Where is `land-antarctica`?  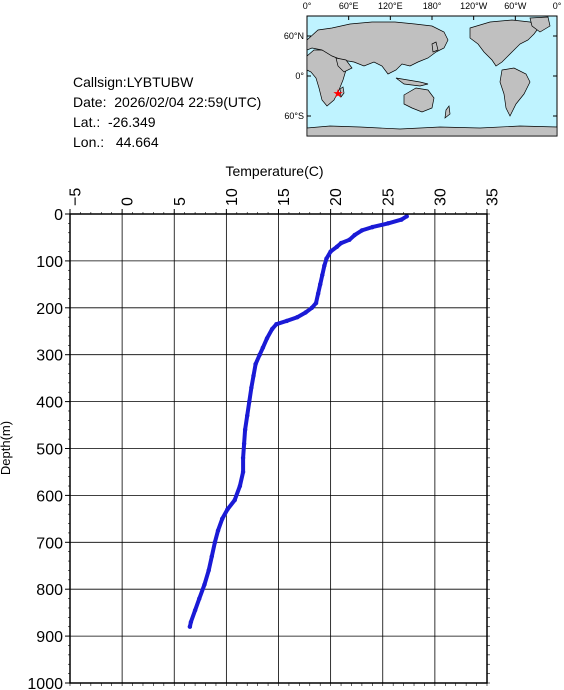
land-antarctica is located at coordinates (432, 131).